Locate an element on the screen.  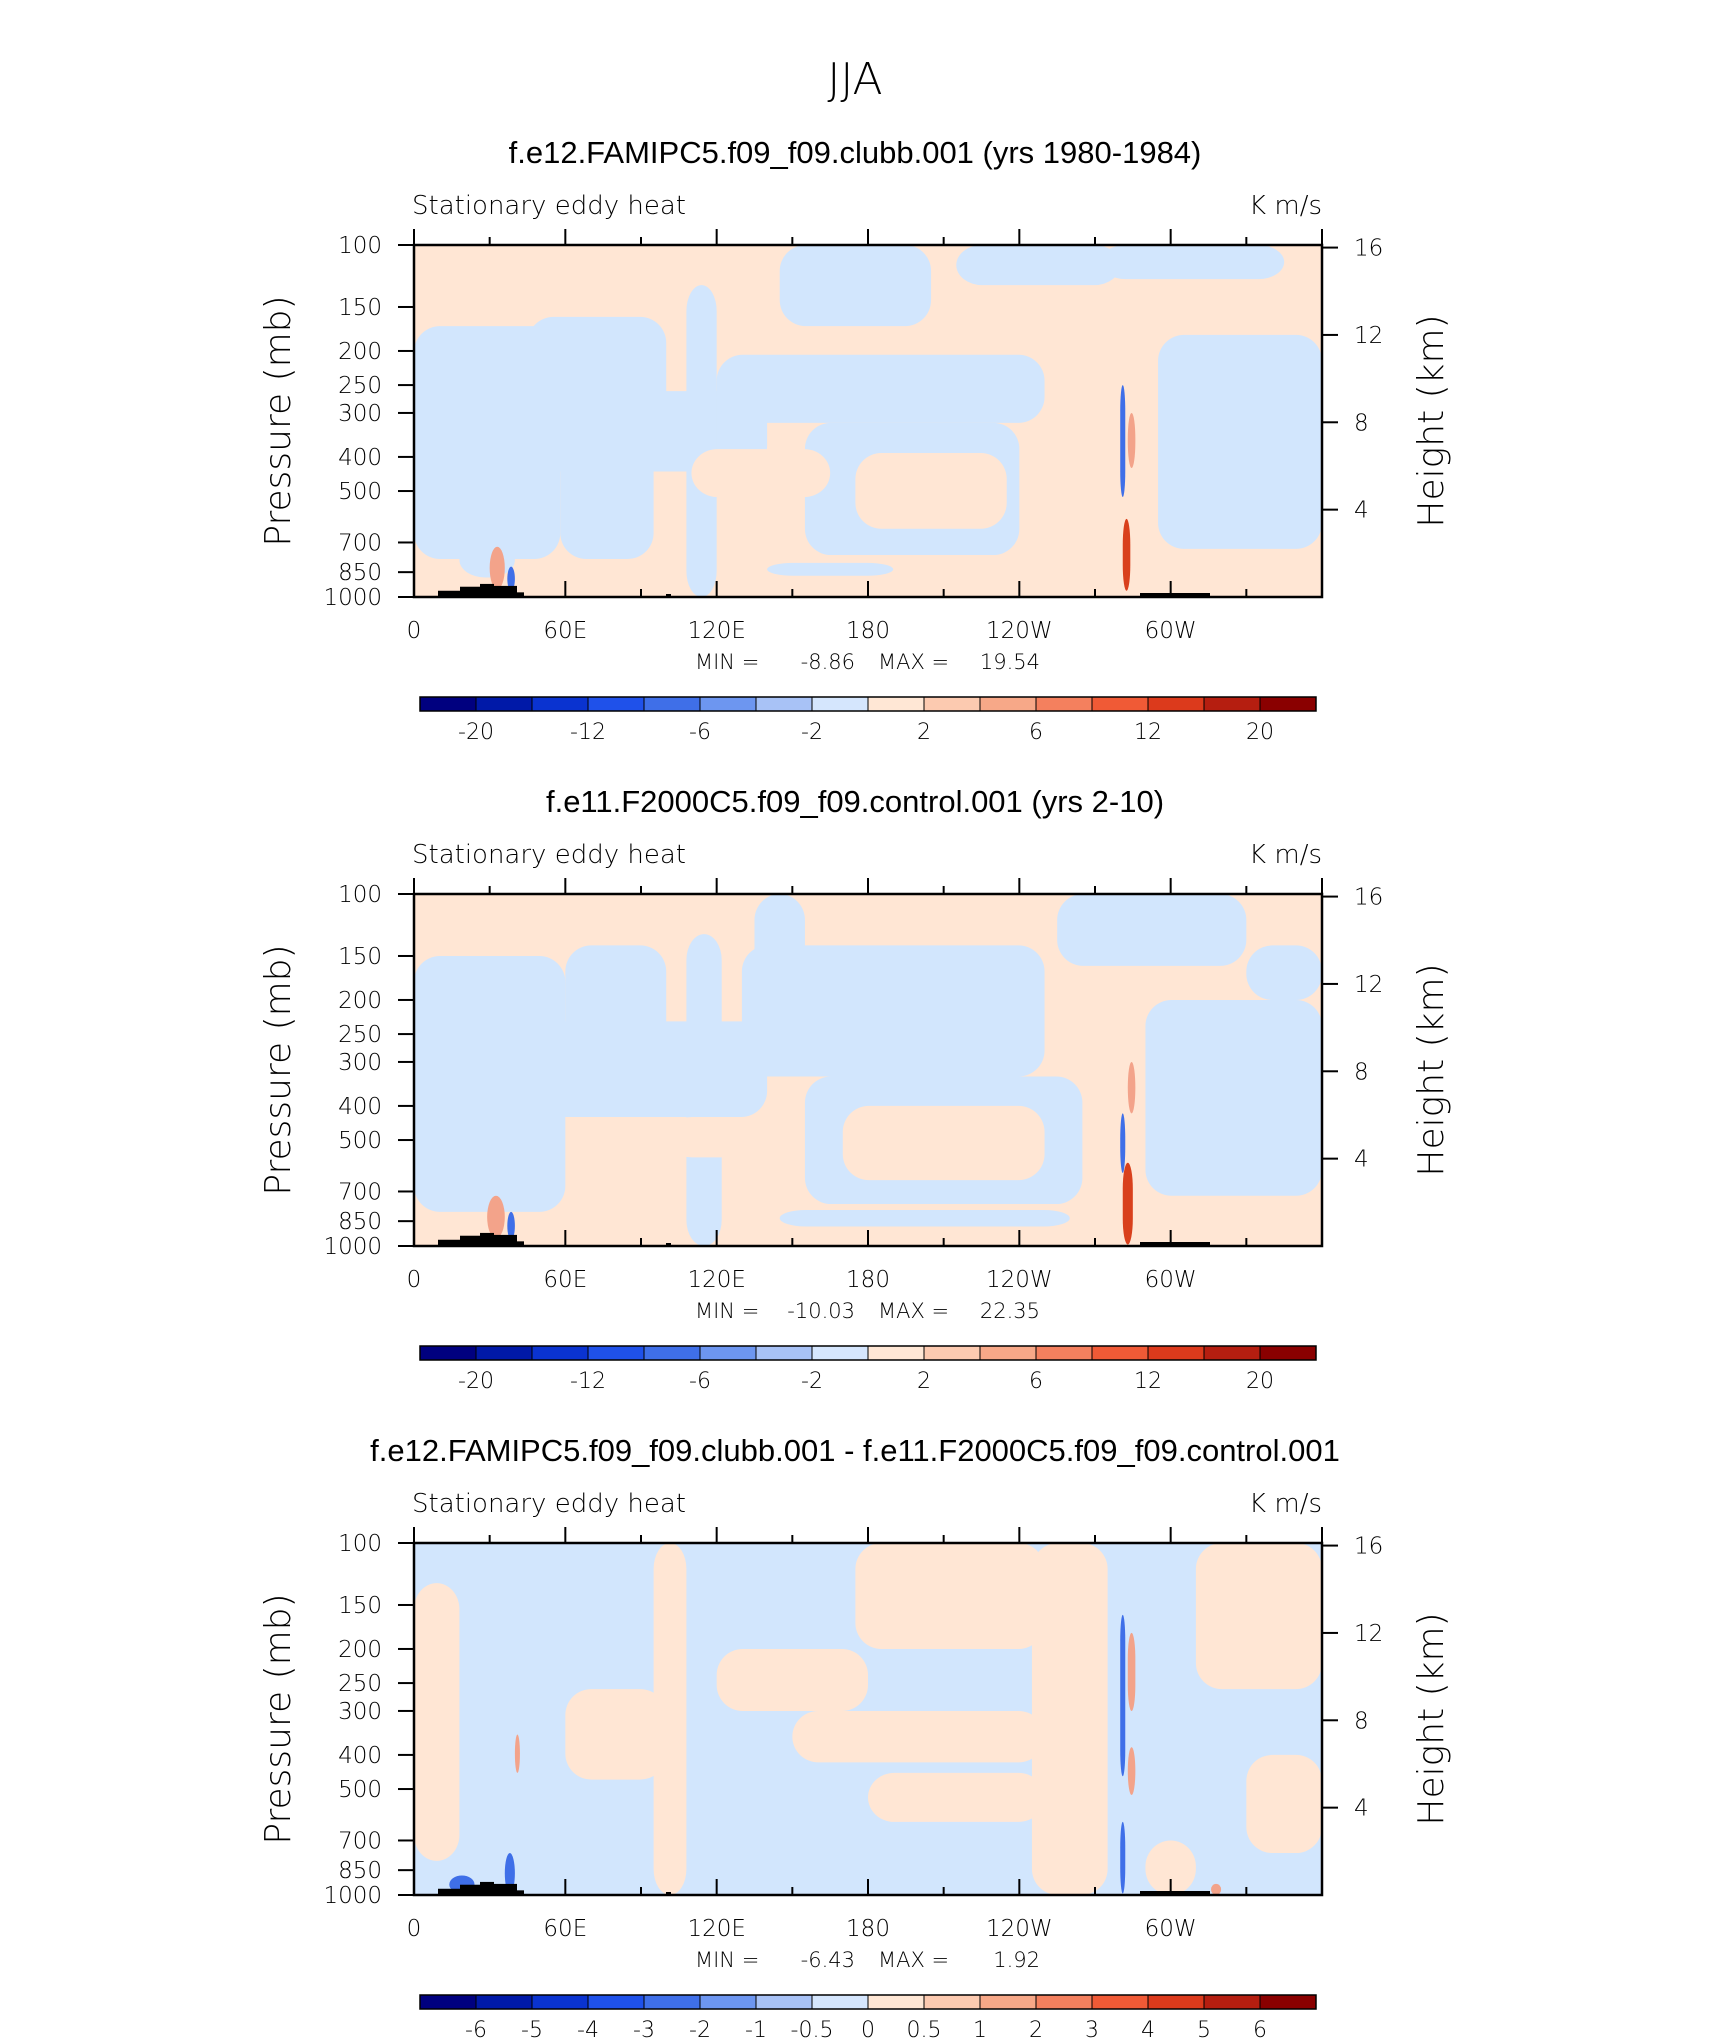
min-value: -8.86 is located at coordinates (828, 662).